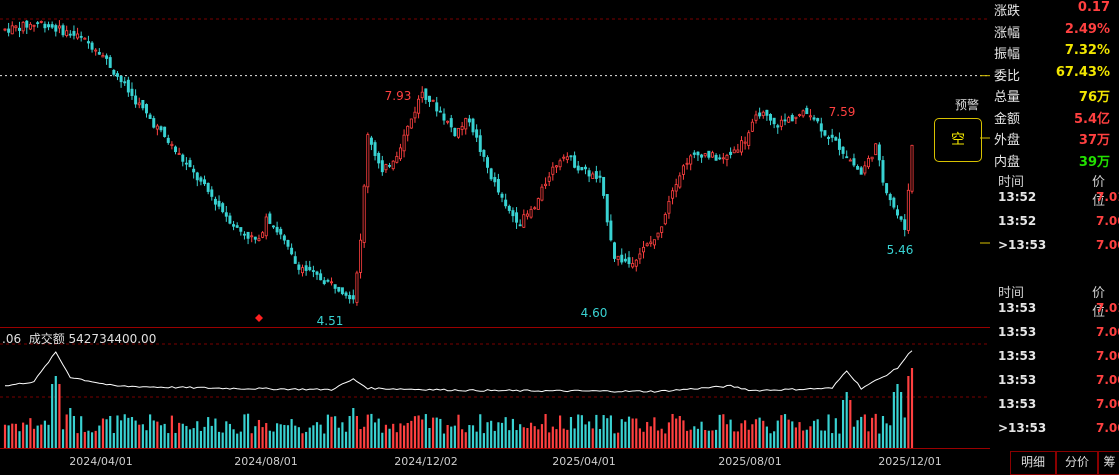 The width and height of the screenshot is (1119, 475). I want to click on tab-chips: 筹, so click(1108, 463).